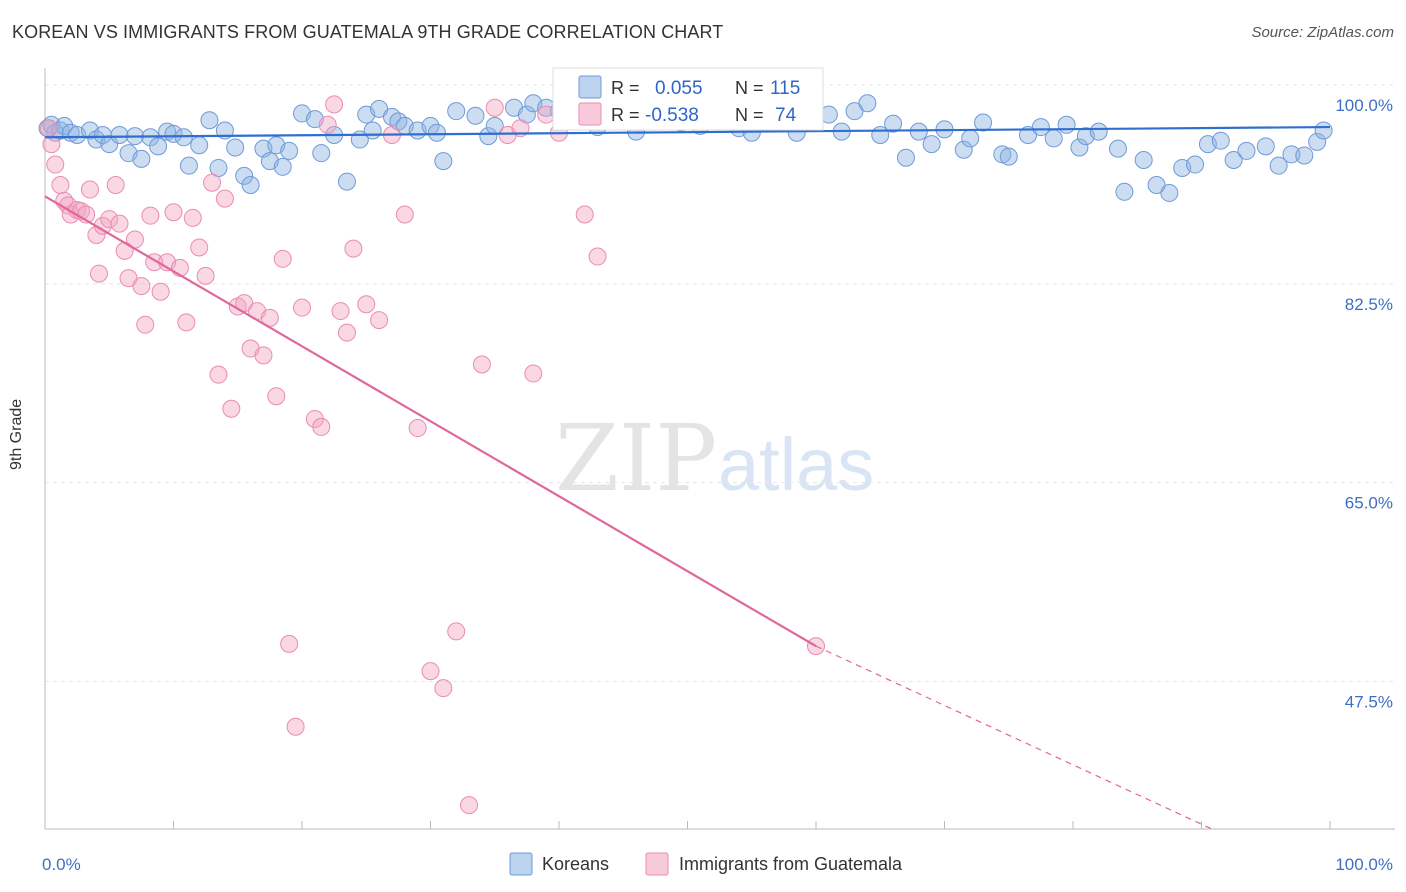 The image size is (1406, 892). What do you see at coordinates (1369, 701) in the screenshot?
I see `y-tick-label: 47.5%` at bounding box center [1369, 701].